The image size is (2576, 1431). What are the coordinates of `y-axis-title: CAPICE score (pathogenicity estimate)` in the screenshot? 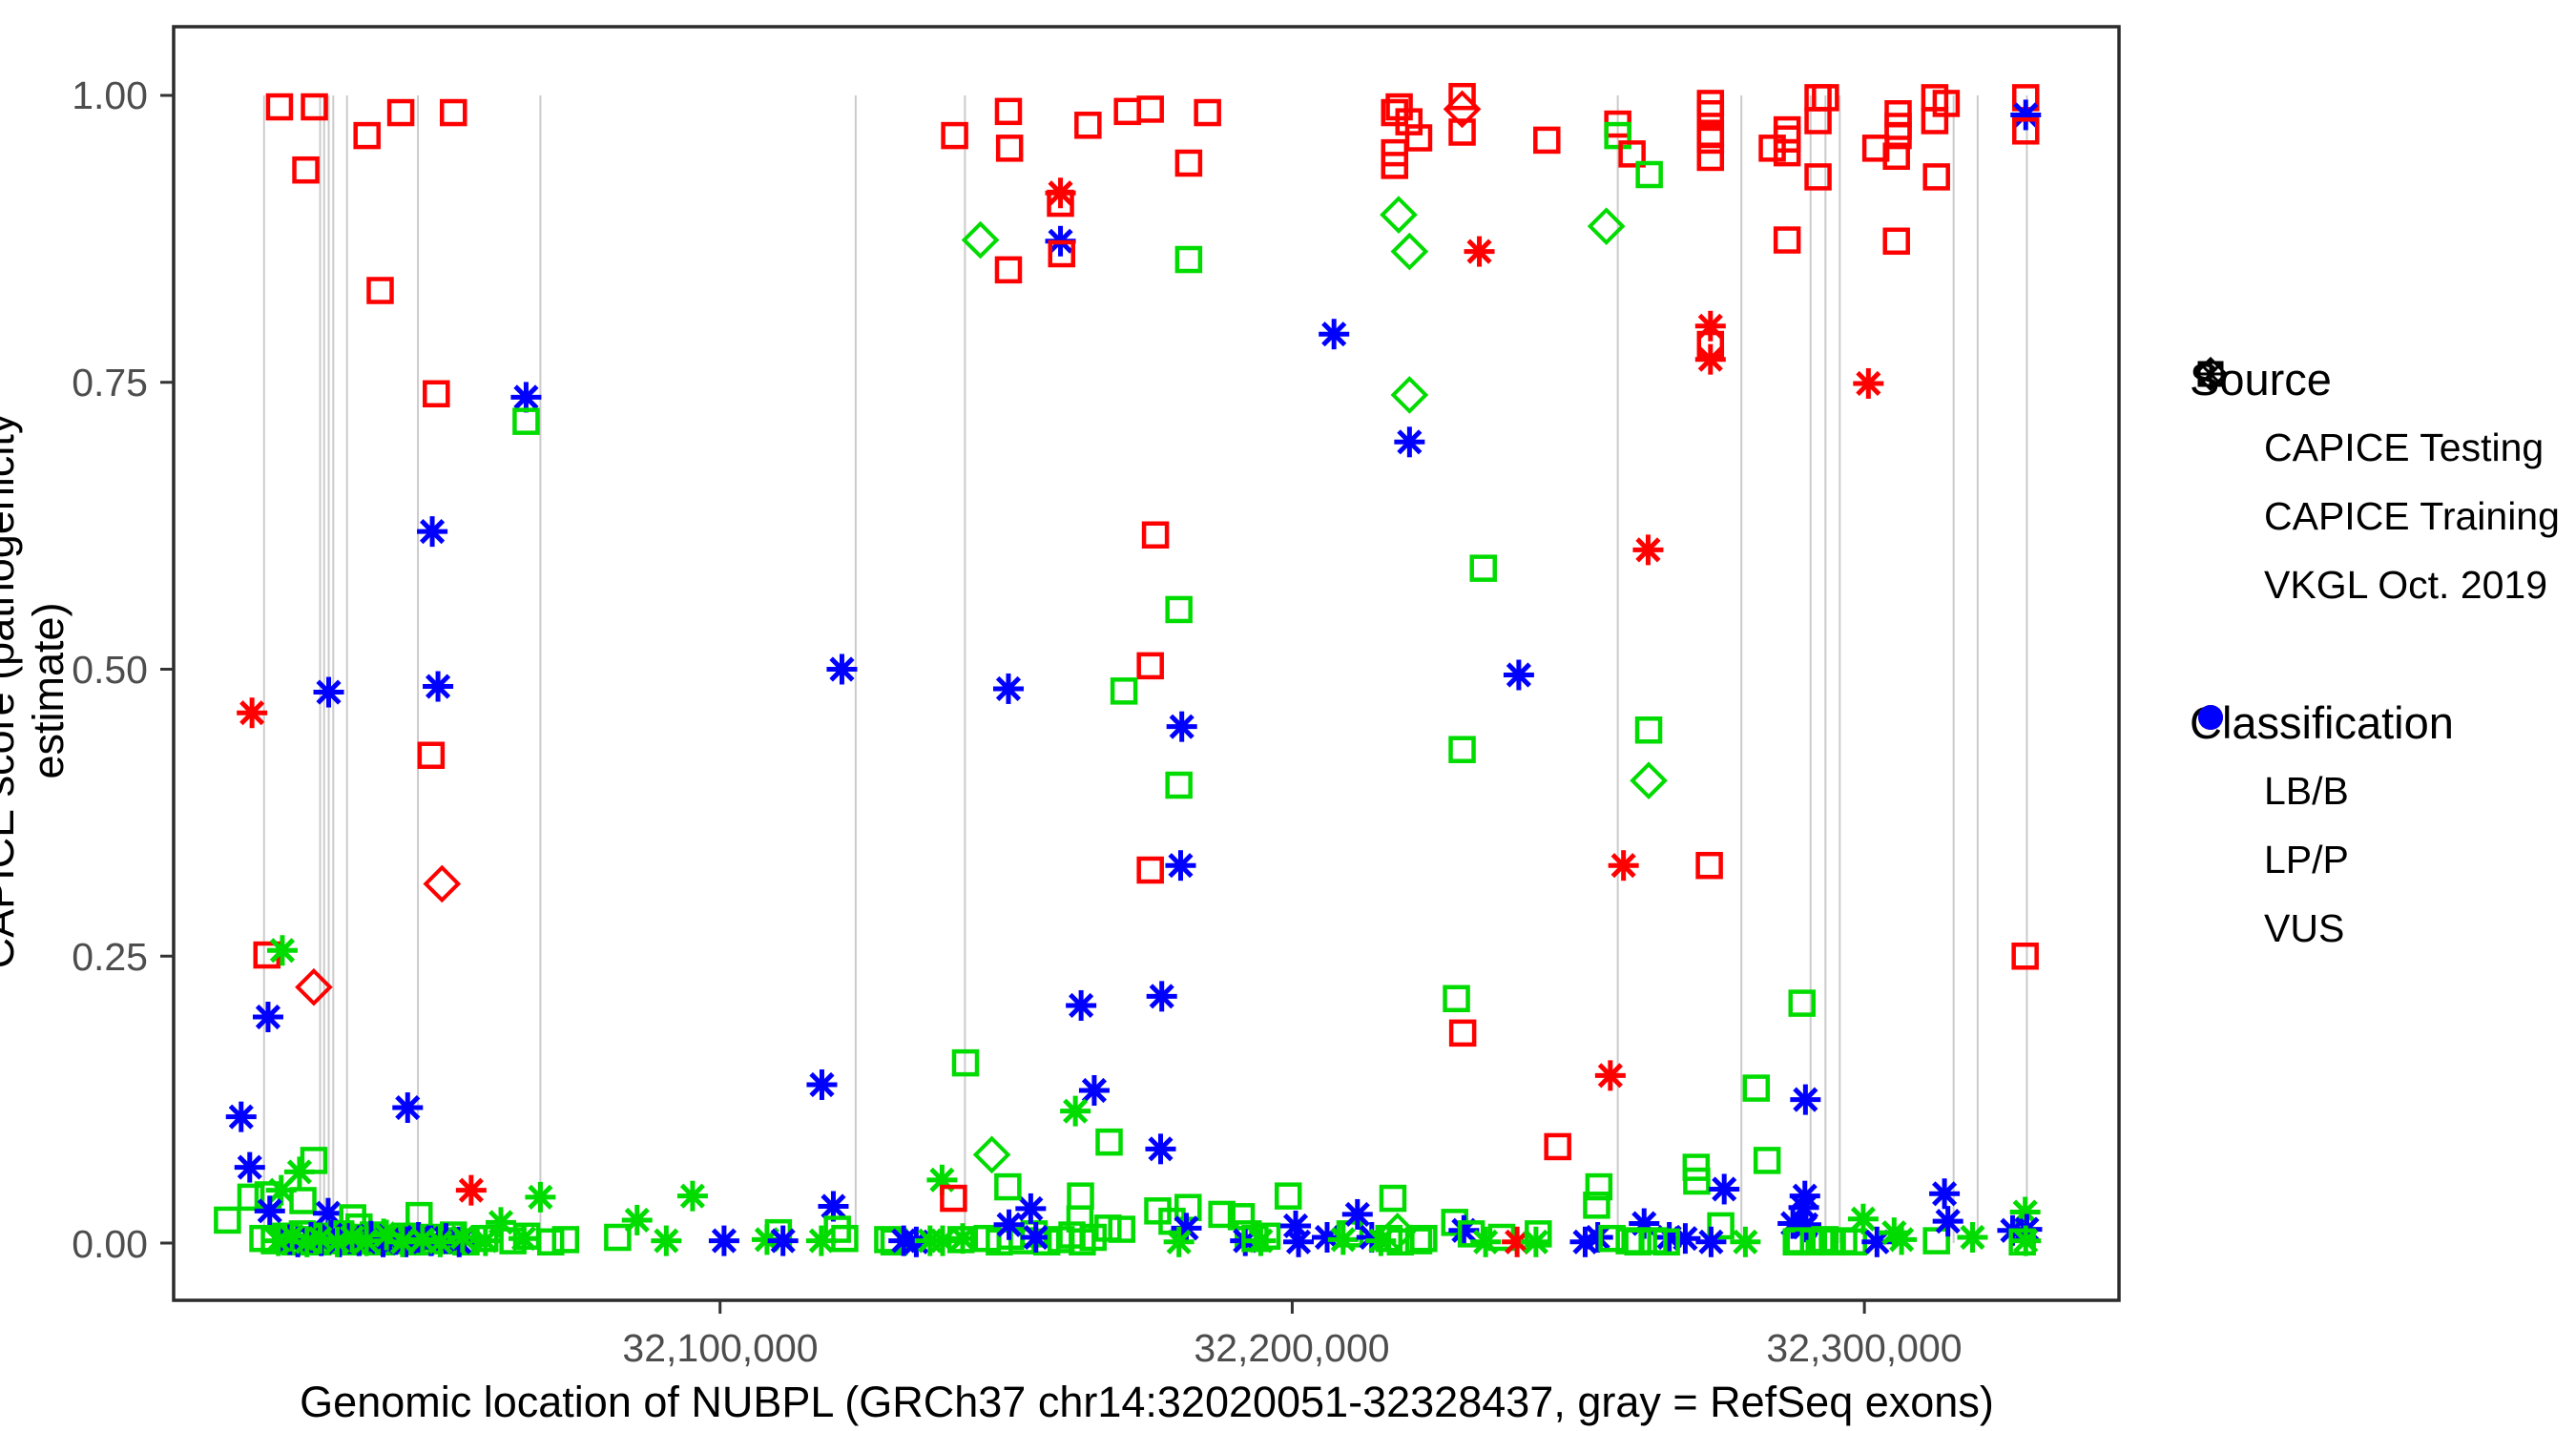 It's located at (36, 690).